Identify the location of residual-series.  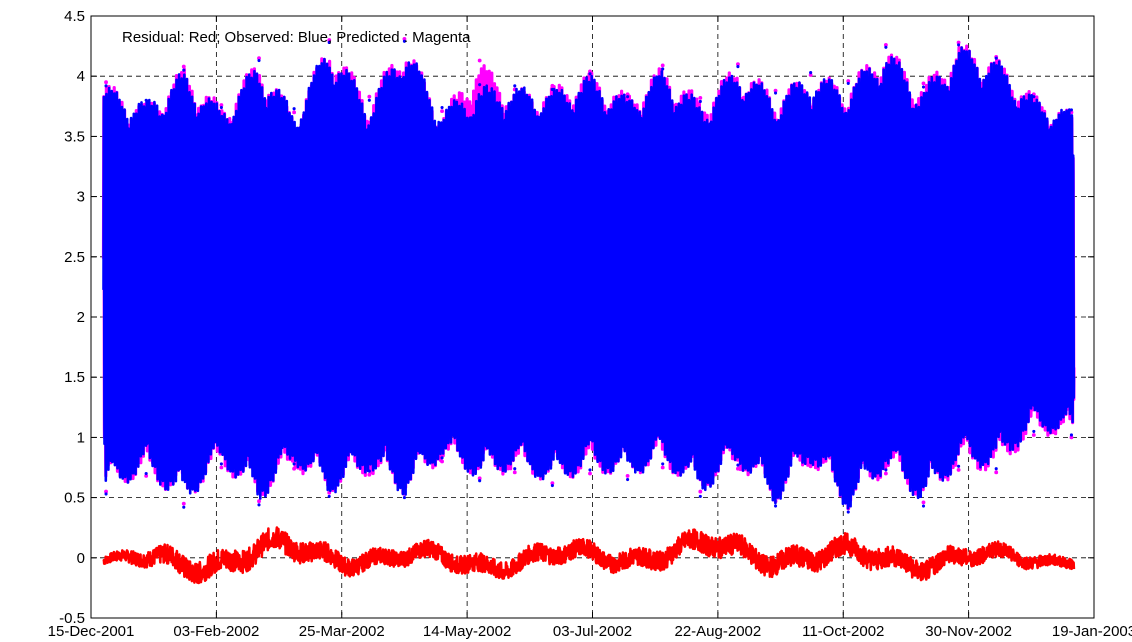
(589, 555).